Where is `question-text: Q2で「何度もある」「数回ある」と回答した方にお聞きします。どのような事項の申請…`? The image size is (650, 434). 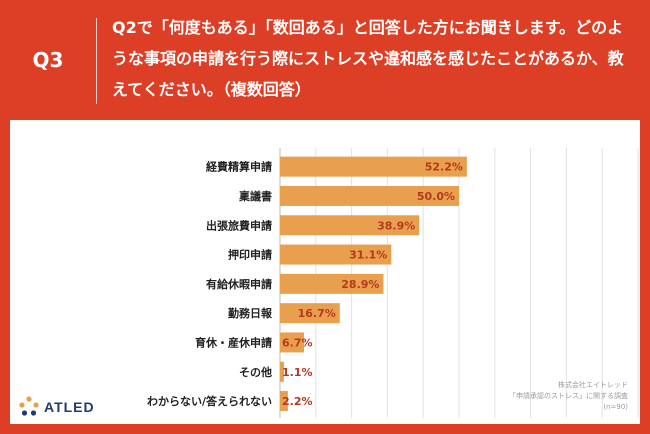 question-text: Q2で「何度もある」「数回ある」と回答した方にお聞きします。どのような事項の申請… is located at coordinates (368, 58).